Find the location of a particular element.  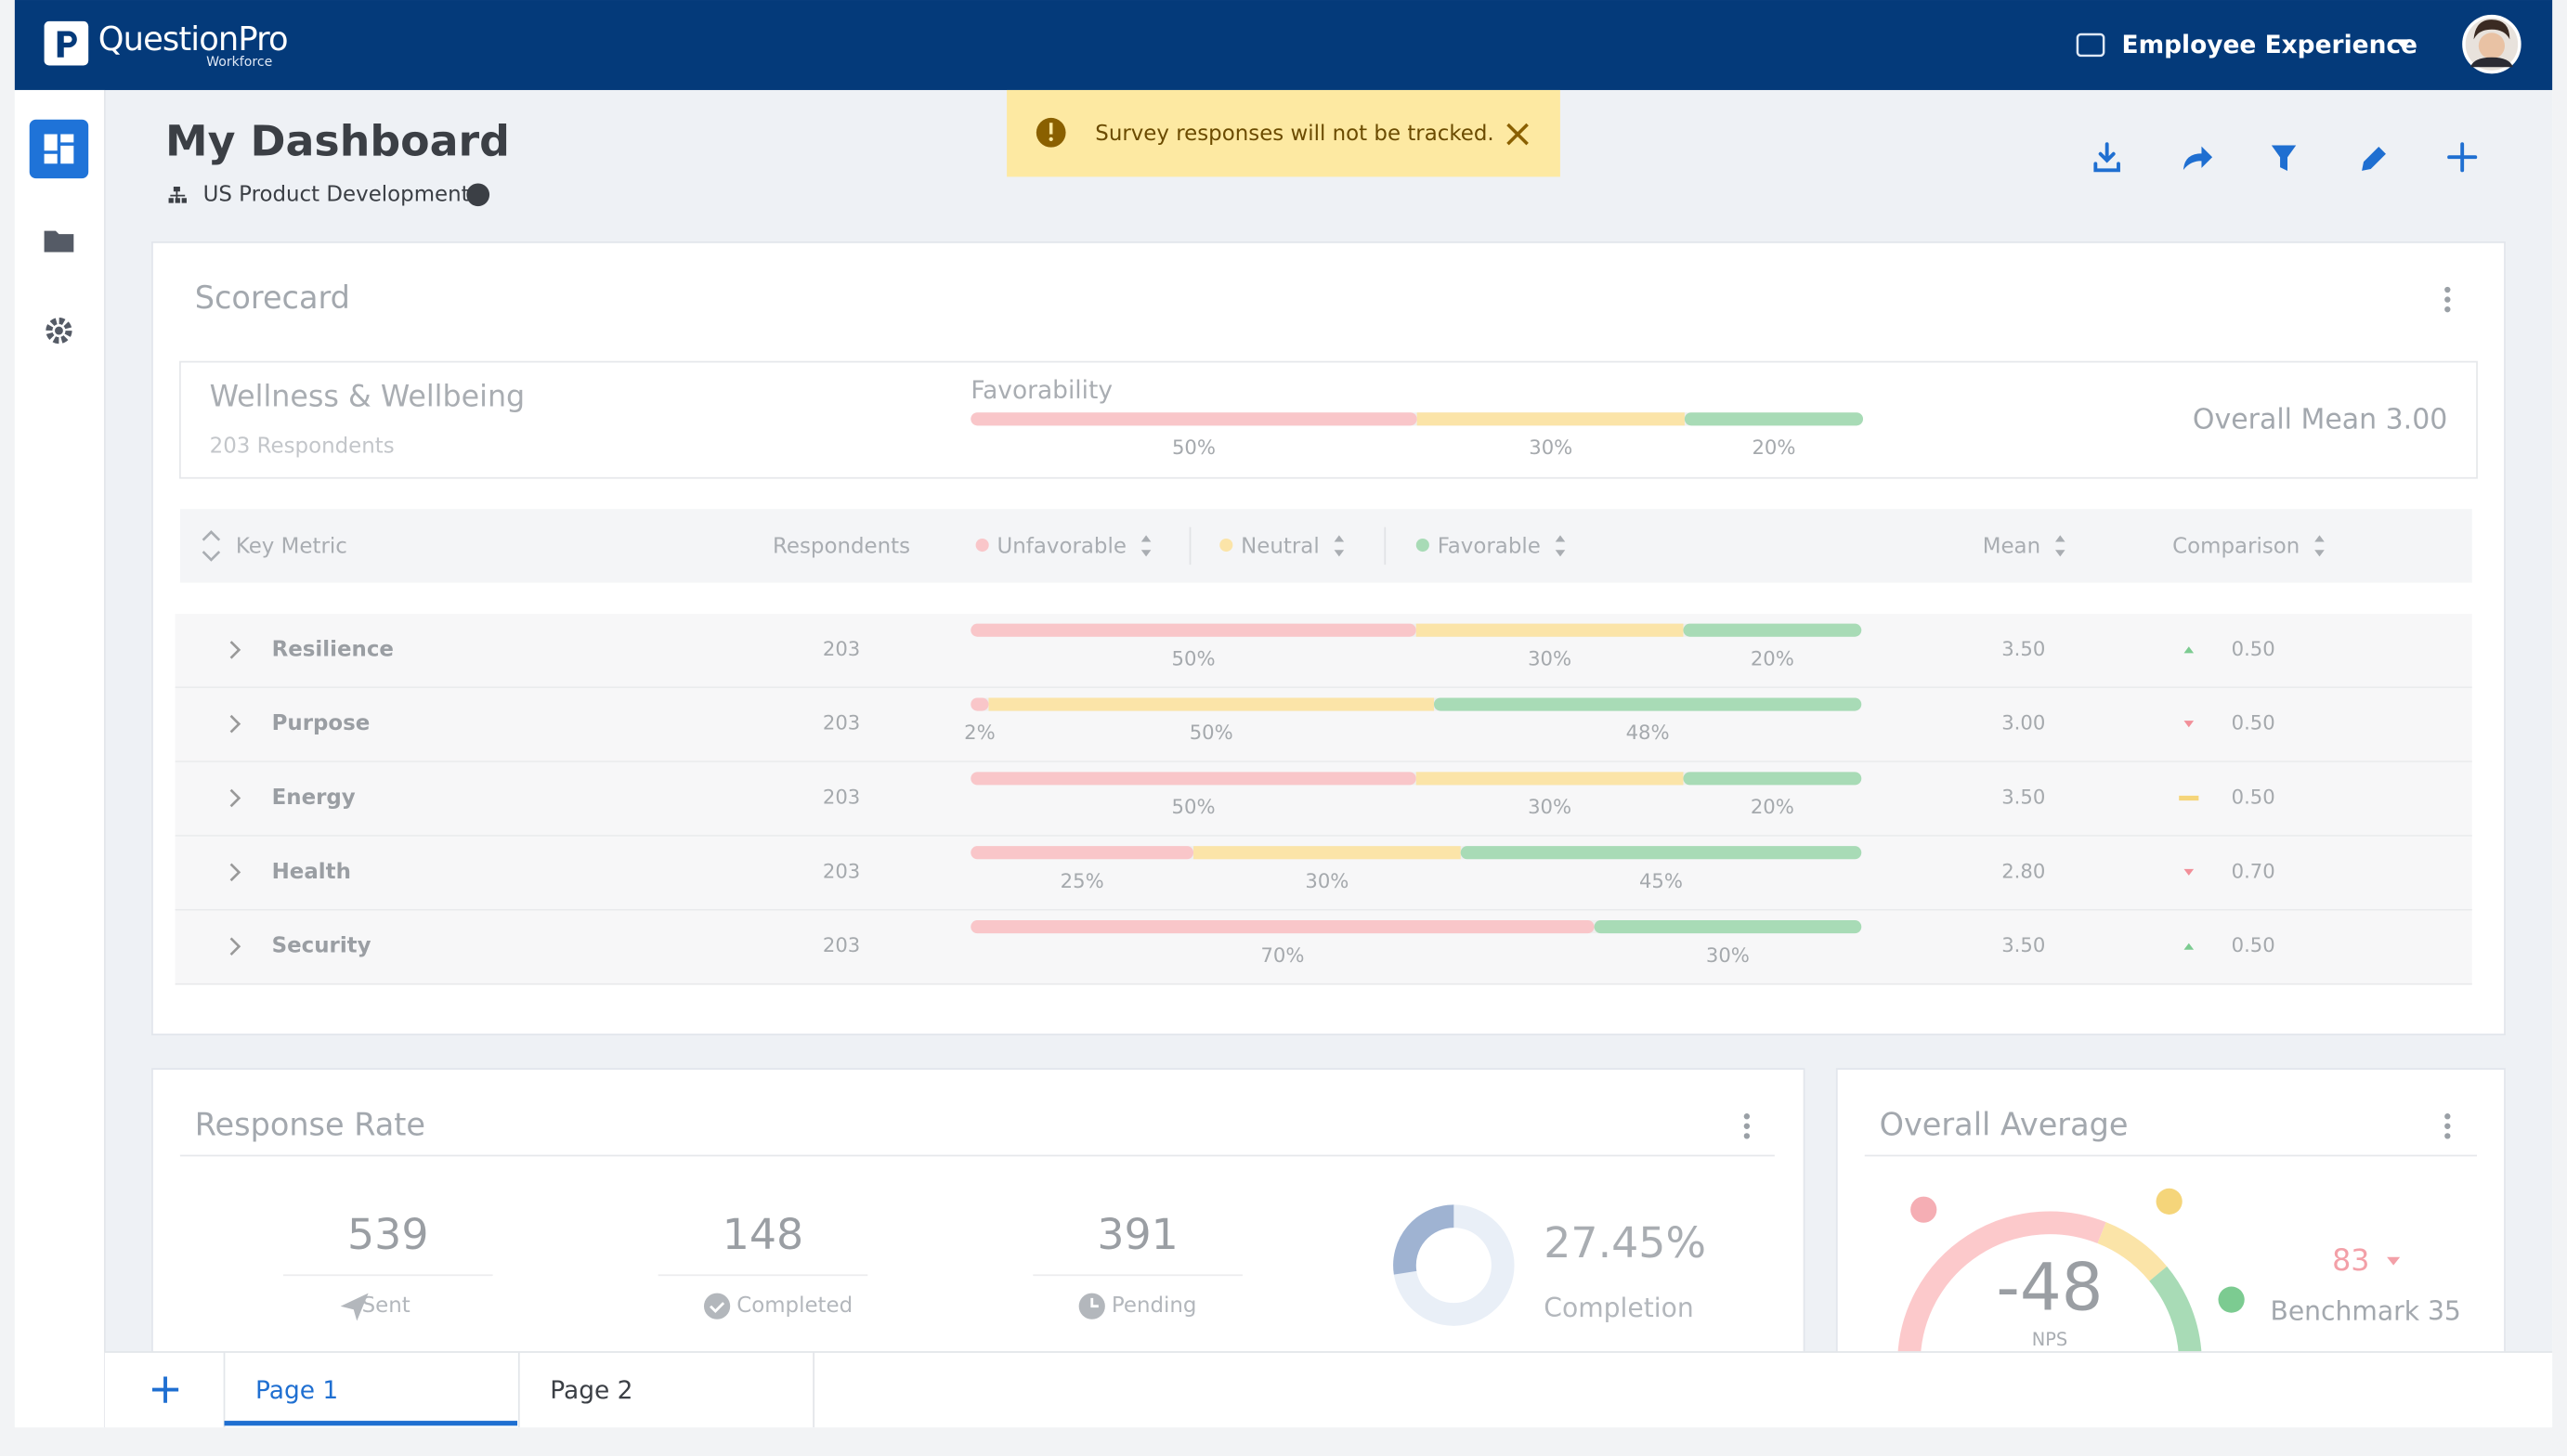

text: Comparison is located at coordinates (2236, 546).